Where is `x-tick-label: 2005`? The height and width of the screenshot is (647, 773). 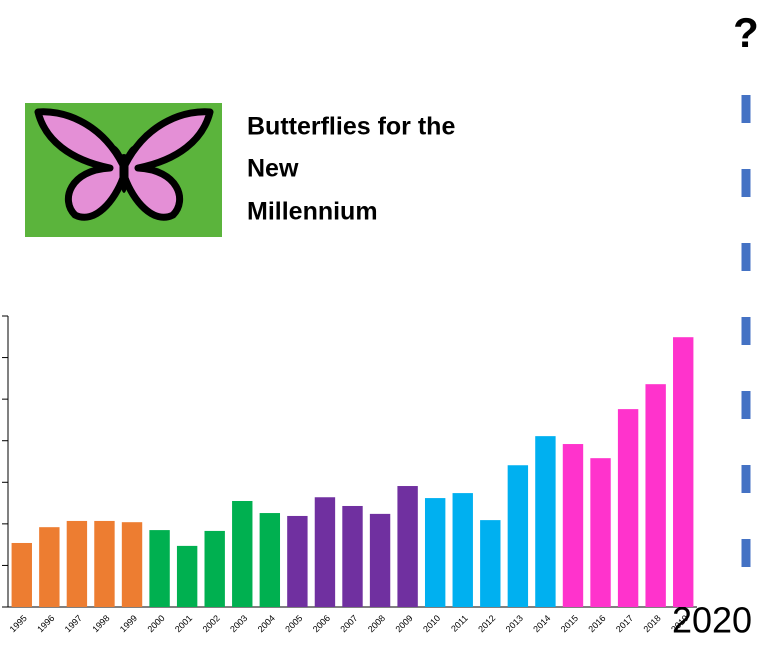 x-tick-label: 2005 is located at coordinates (293, 623).